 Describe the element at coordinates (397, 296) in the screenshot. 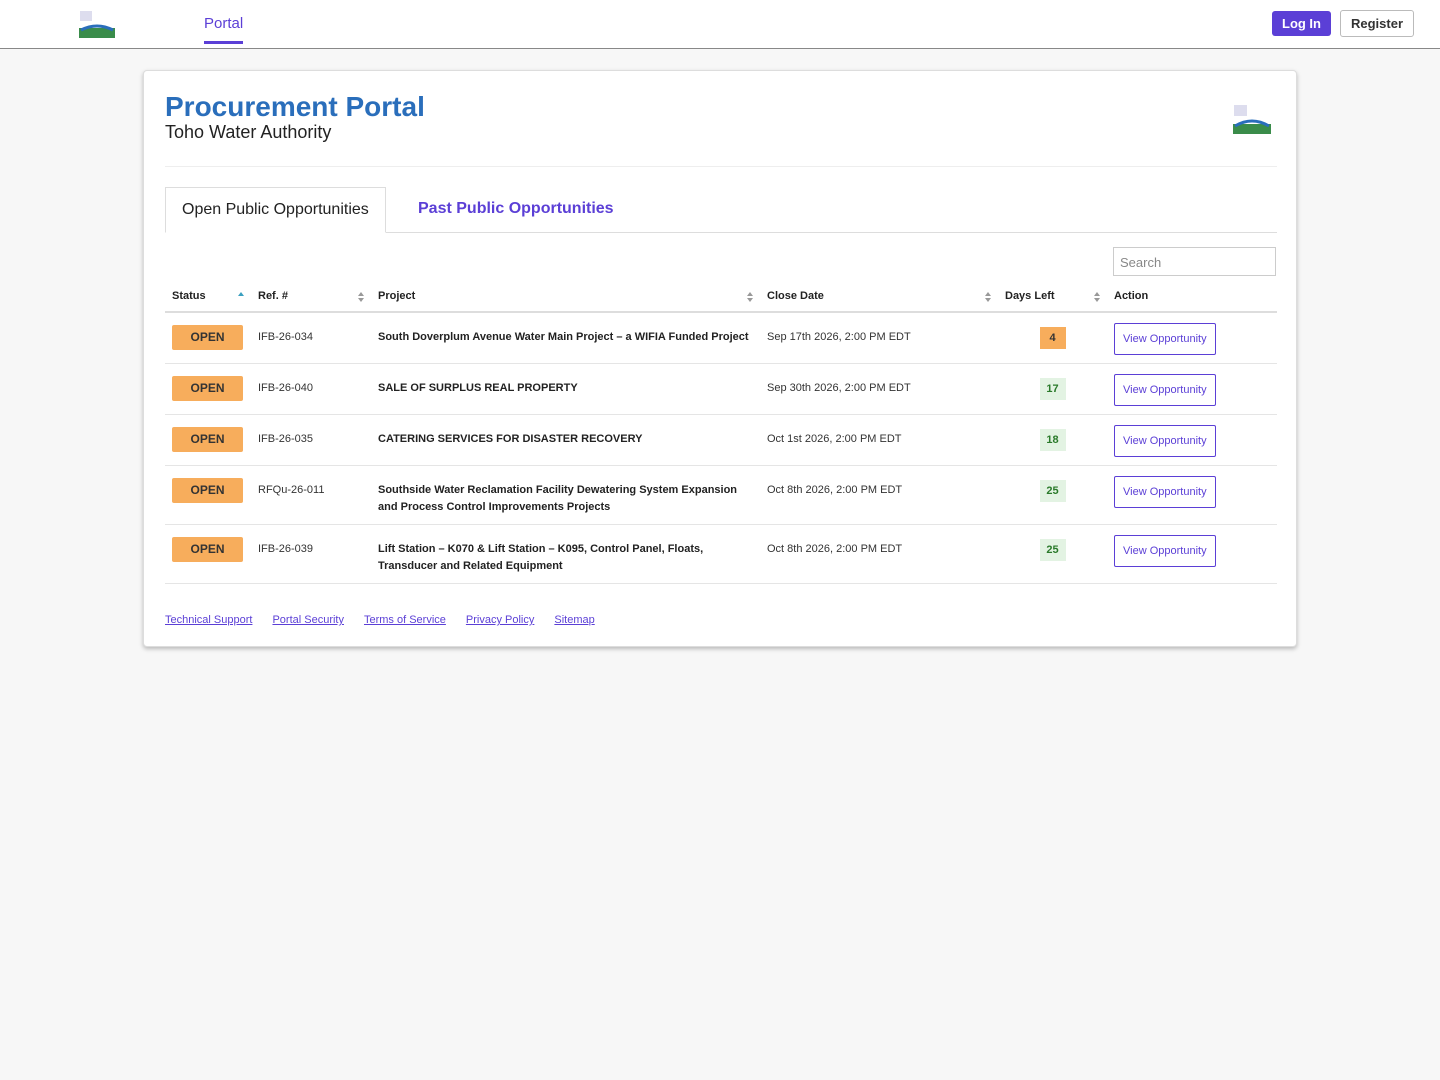

I see `column-label: Project` at that location.